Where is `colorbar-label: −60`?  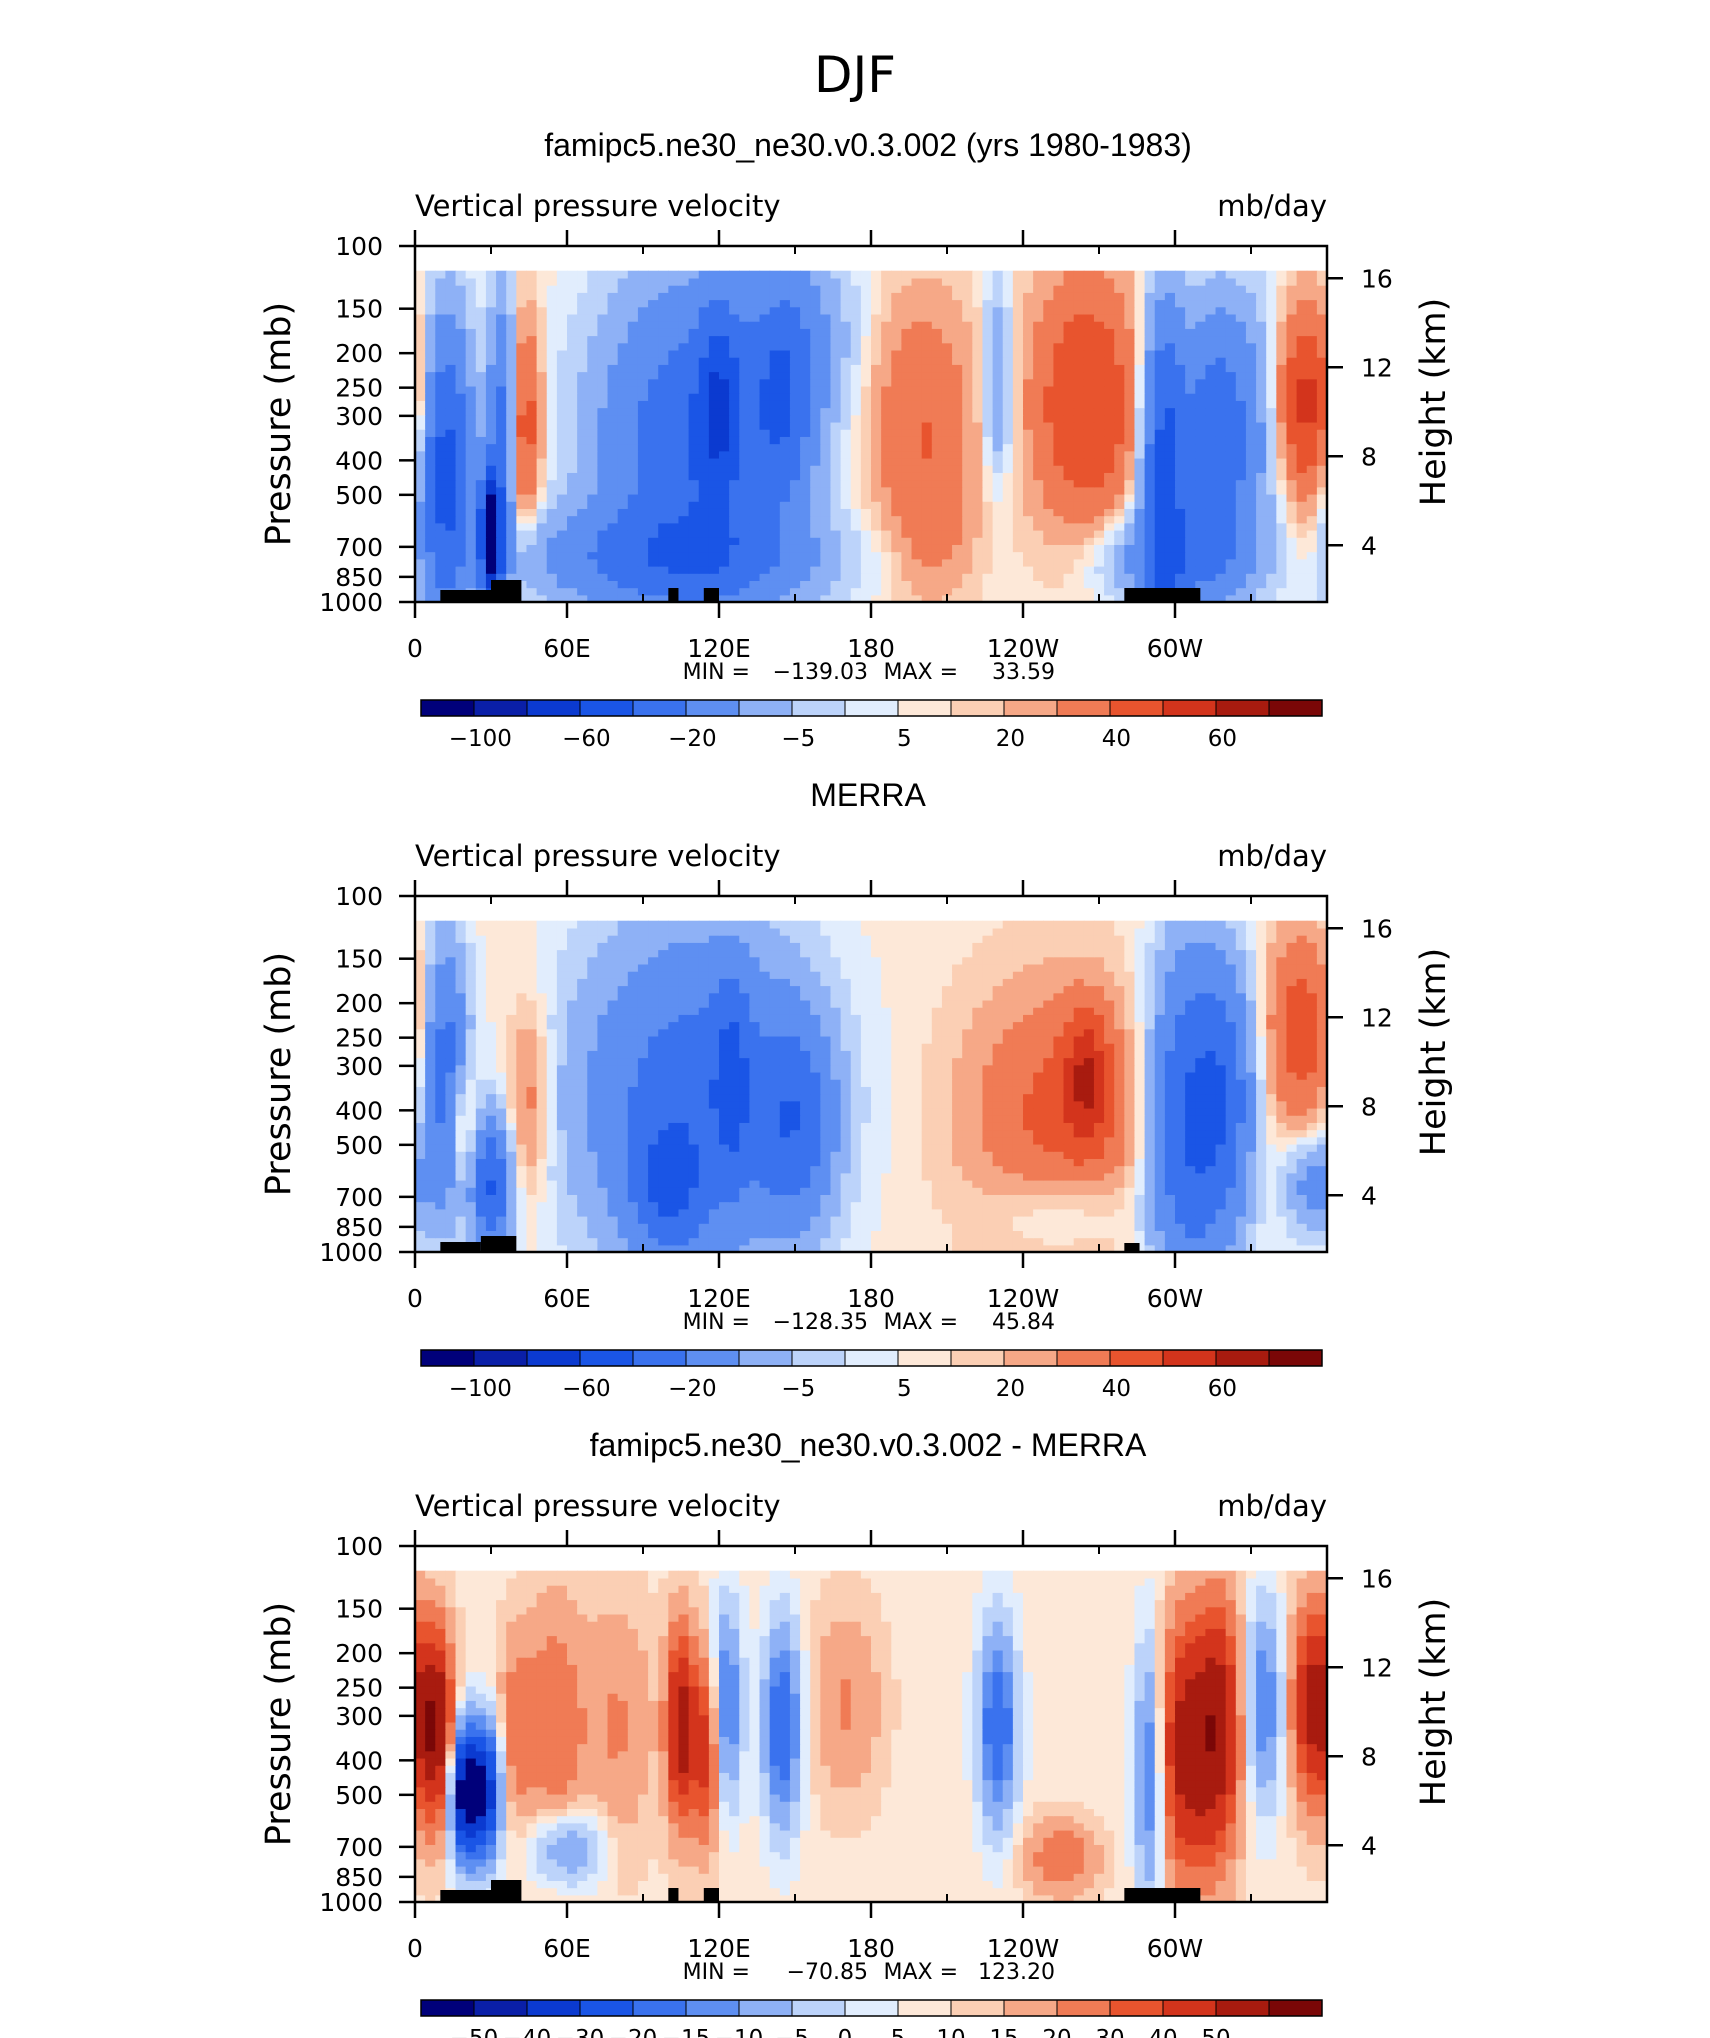 colorbar-label: −60 is located at coordinates (586, 739).